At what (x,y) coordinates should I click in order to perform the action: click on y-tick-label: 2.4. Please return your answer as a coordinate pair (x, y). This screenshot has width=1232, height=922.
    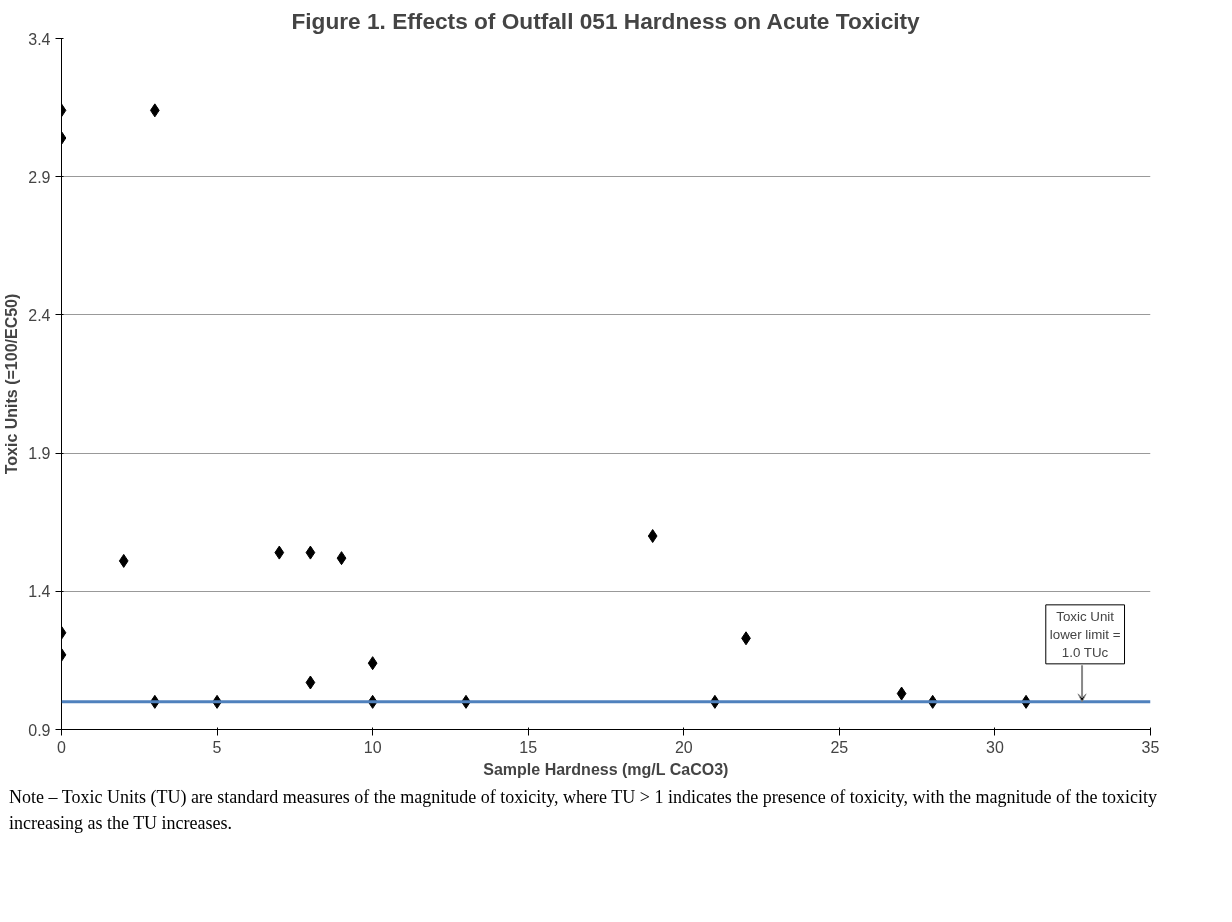
    Looking at the image, I should click on (39, 315).